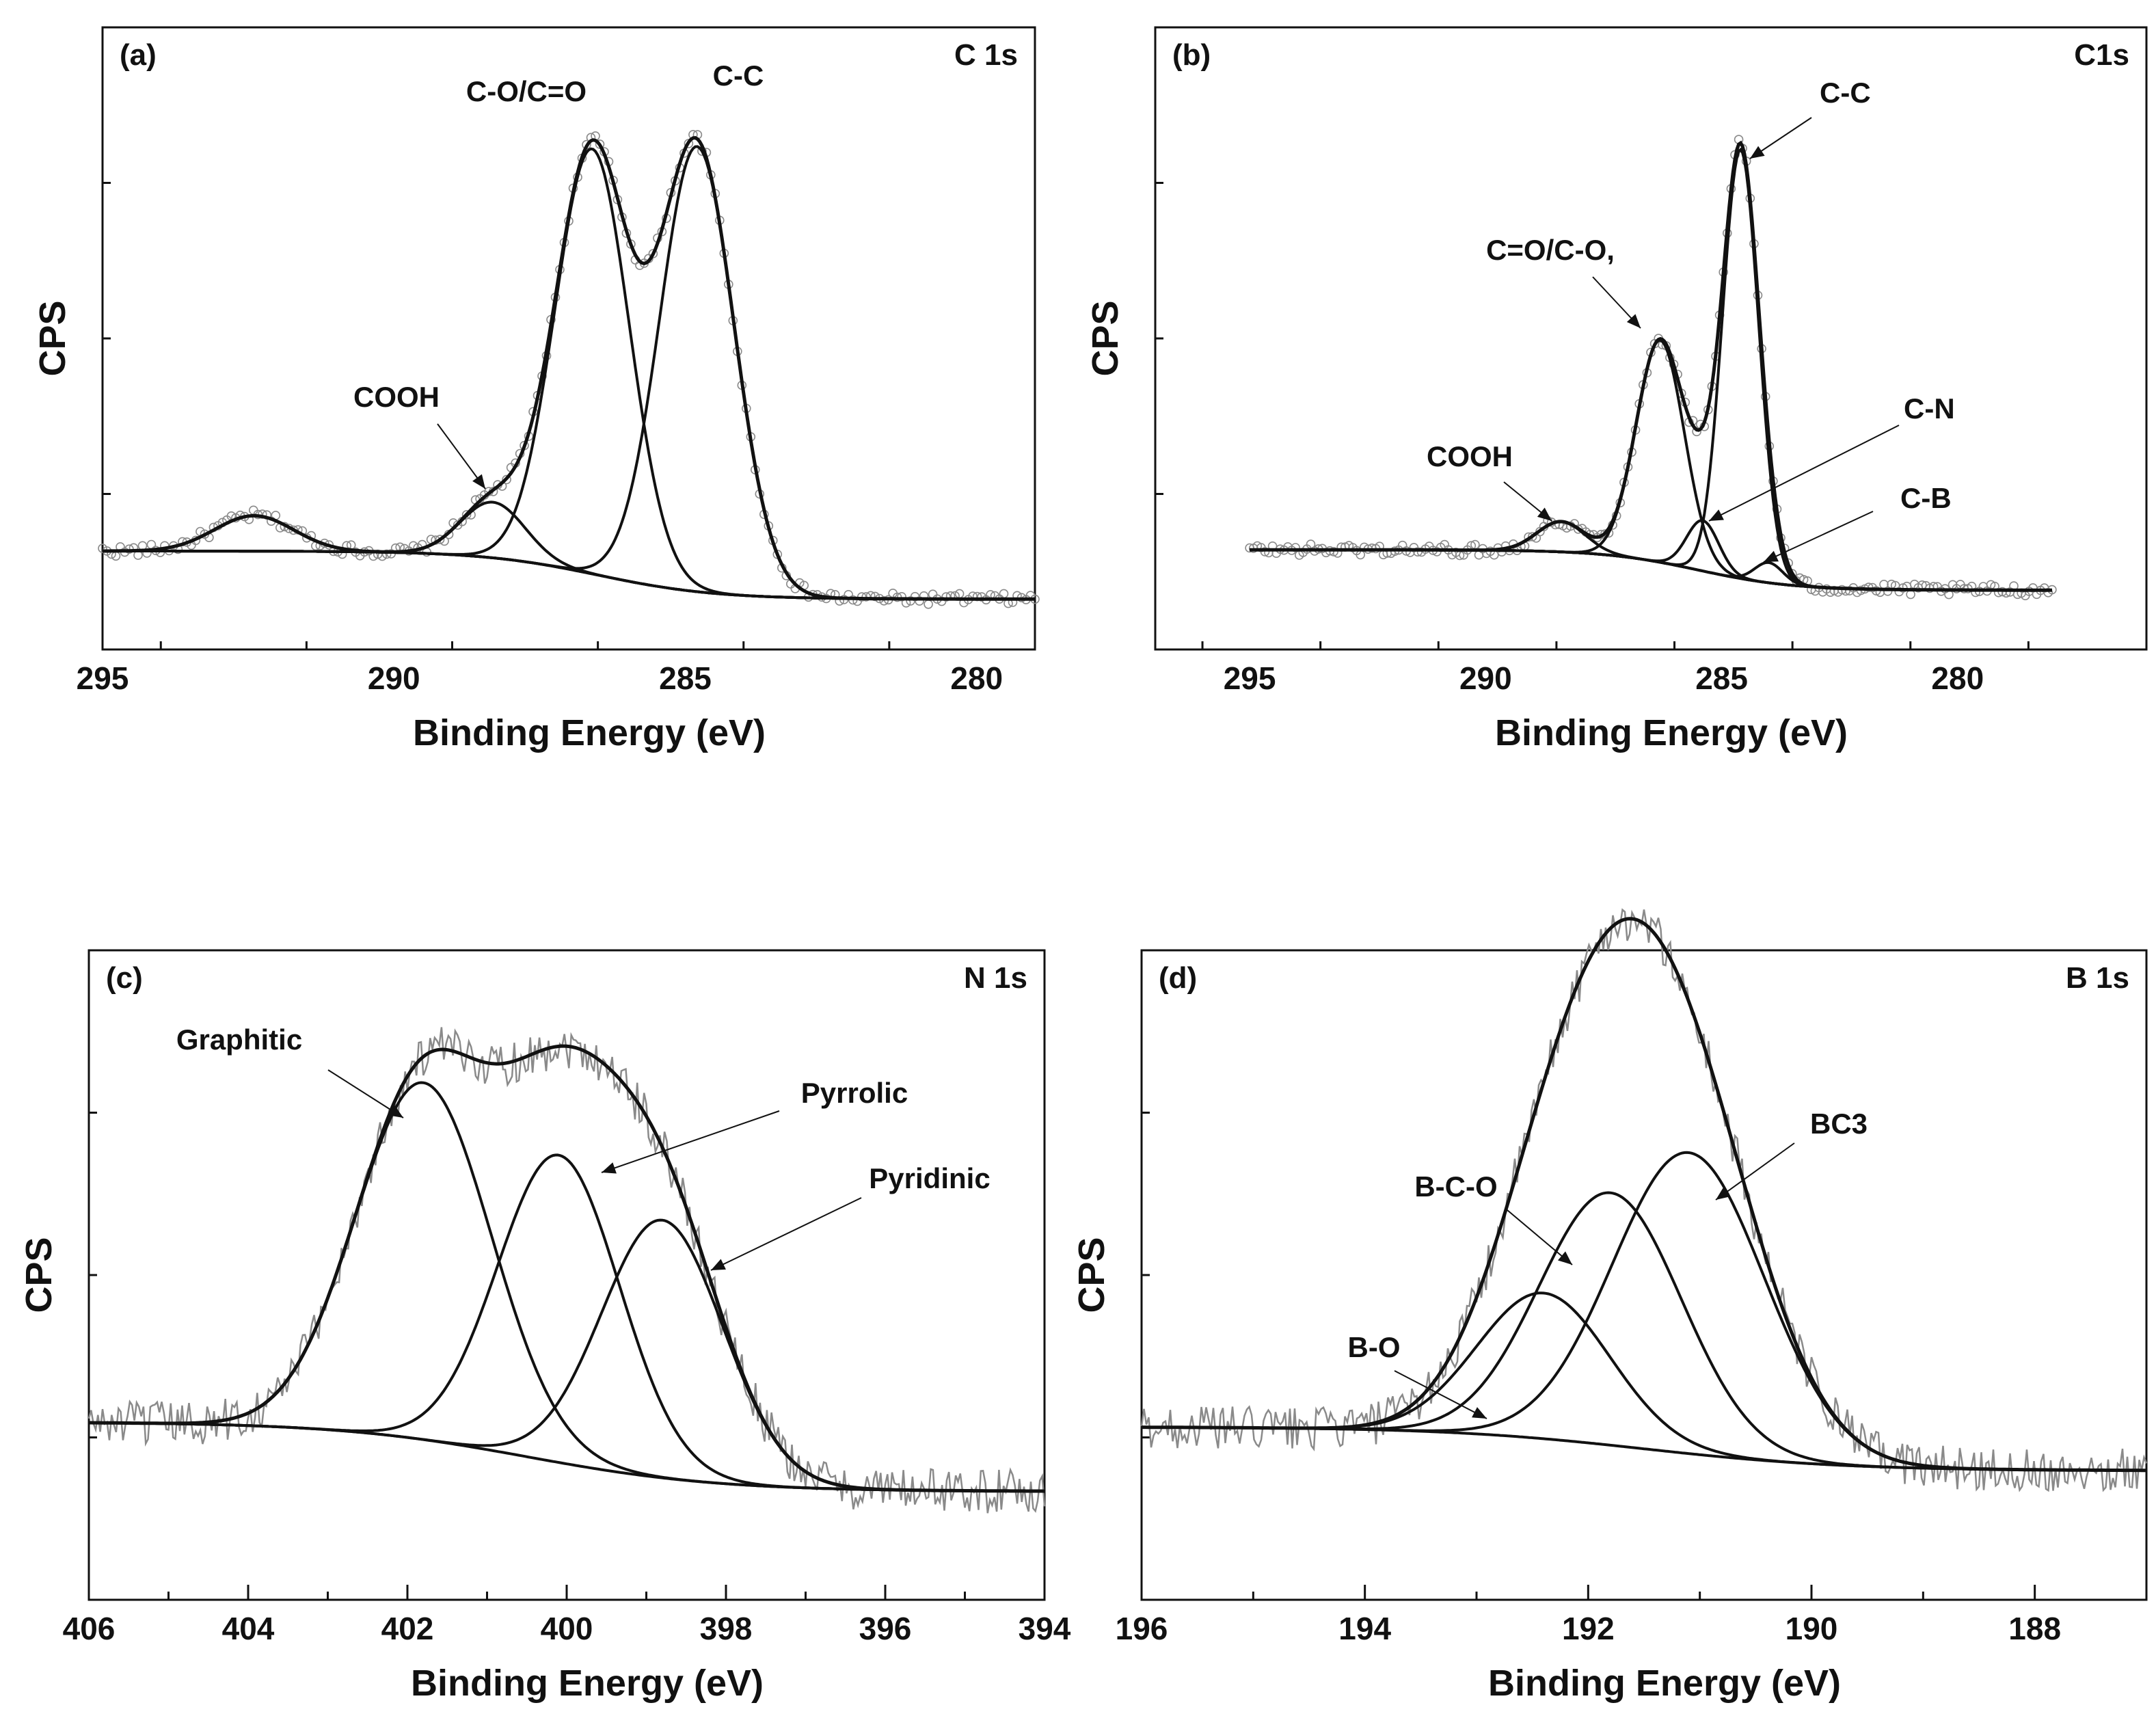 This screenshot has width=2156, height=1729. What do you see at coordinates (1374, 1347) in the screenshot?
I see `peak-label-b-o: B-O` at bounding box center [1374, 1347].